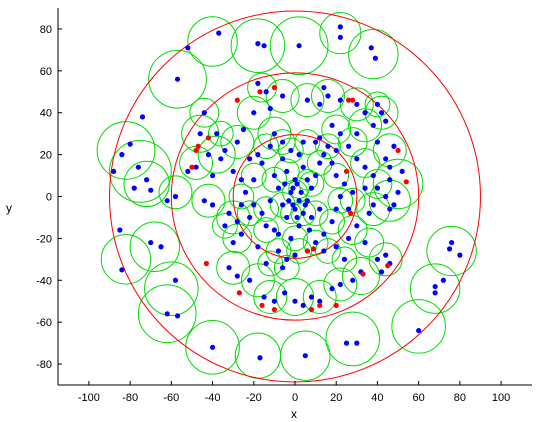  Describe the element at coordinates (46, 156) in the screenshot. I see `y-tick-label: 20` at that location.